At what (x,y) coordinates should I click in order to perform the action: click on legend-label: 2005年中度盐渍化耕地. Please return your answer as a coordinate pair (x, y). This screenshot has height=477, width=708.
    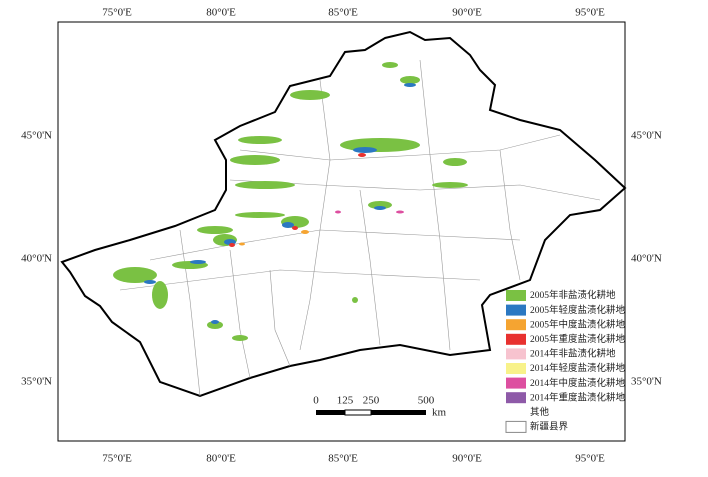
    Looking at the image, I should click on (578, 324).